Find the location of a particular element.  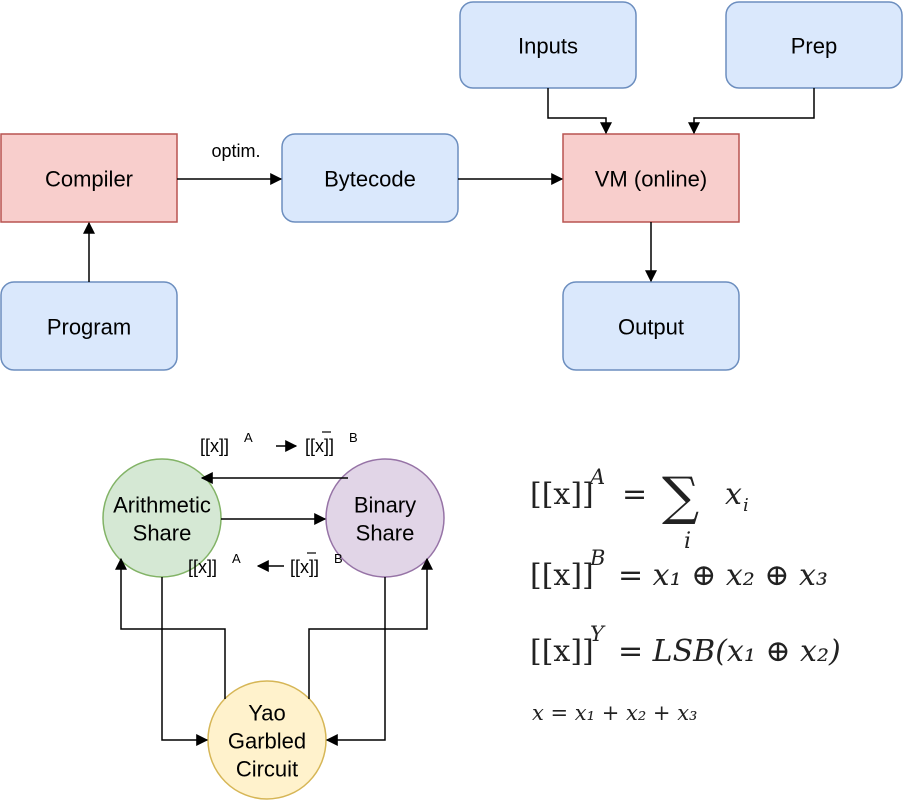

equation-arithmetic: [[x]] A = ∑ i x i is located at coordinates (639, 509).